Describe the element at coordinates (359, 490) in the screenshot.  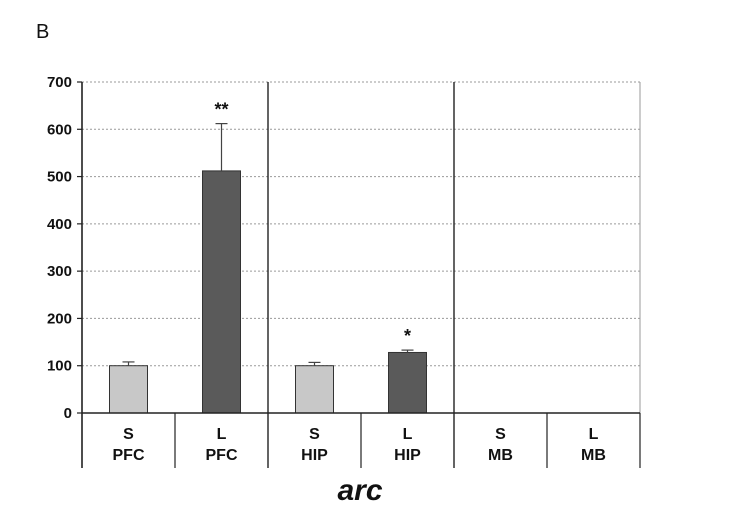
I see `x-axis-label: arc` at that location.